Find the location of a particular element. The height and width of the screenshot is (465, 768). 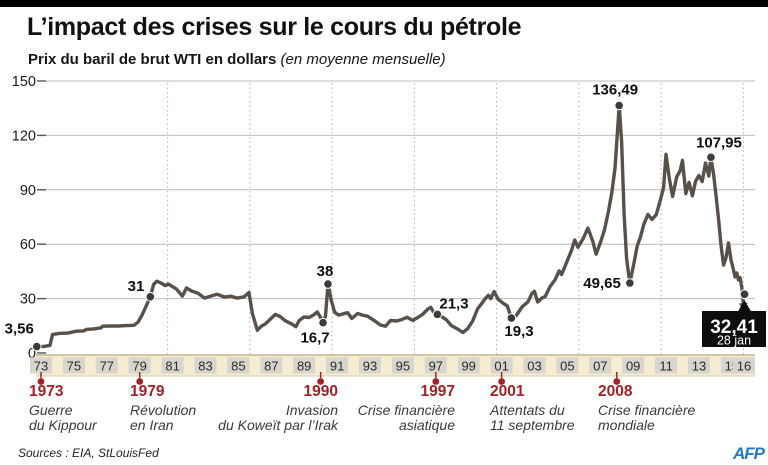

x-axis-year-label: 11 is located at coordinates (666, 366).